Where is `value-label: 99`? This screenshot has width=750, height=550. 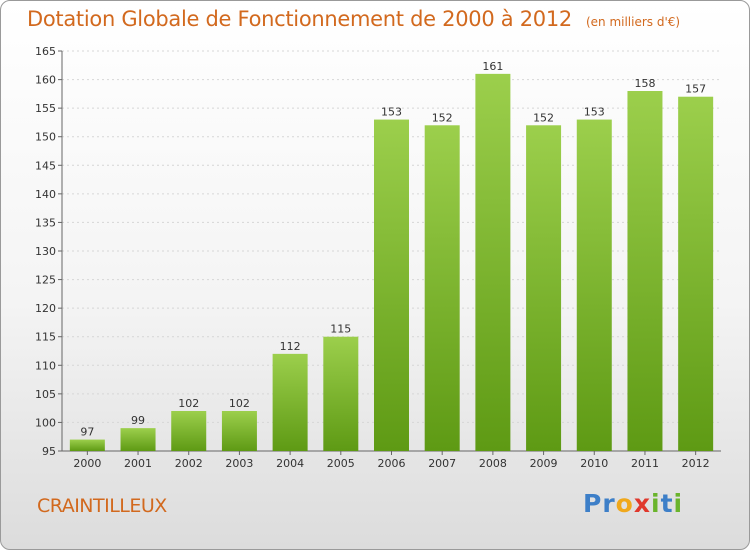
value-label: 99 is located at coordinates (138, 420).